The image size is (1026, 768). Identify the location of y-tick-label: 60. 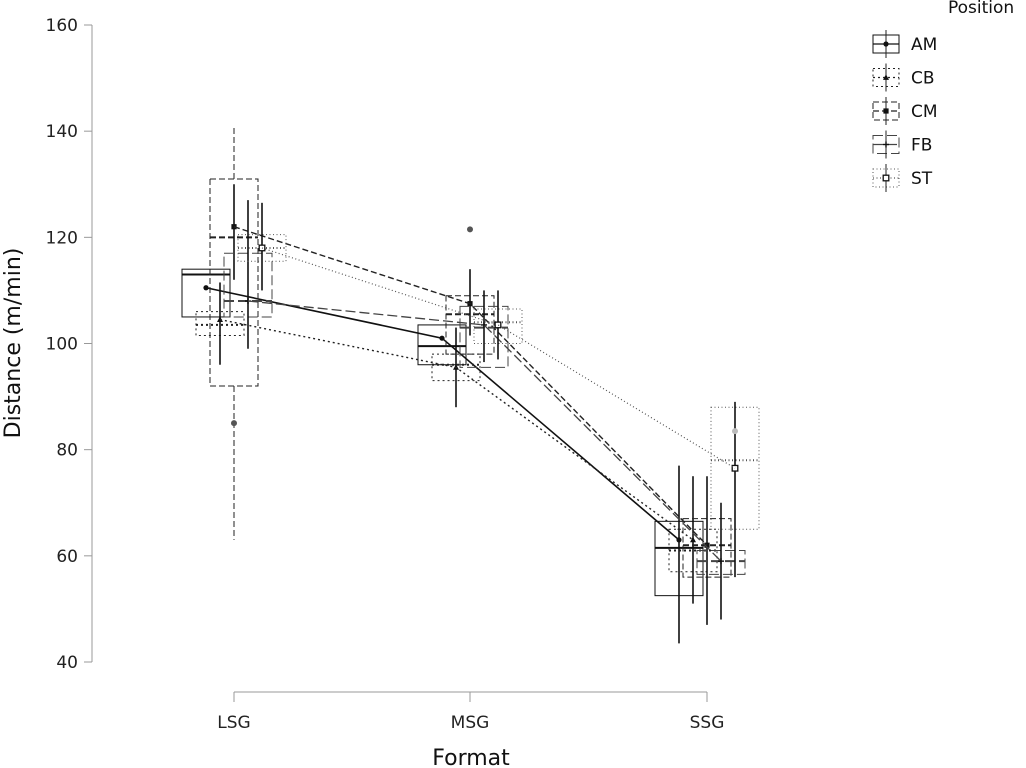
(67, 557).